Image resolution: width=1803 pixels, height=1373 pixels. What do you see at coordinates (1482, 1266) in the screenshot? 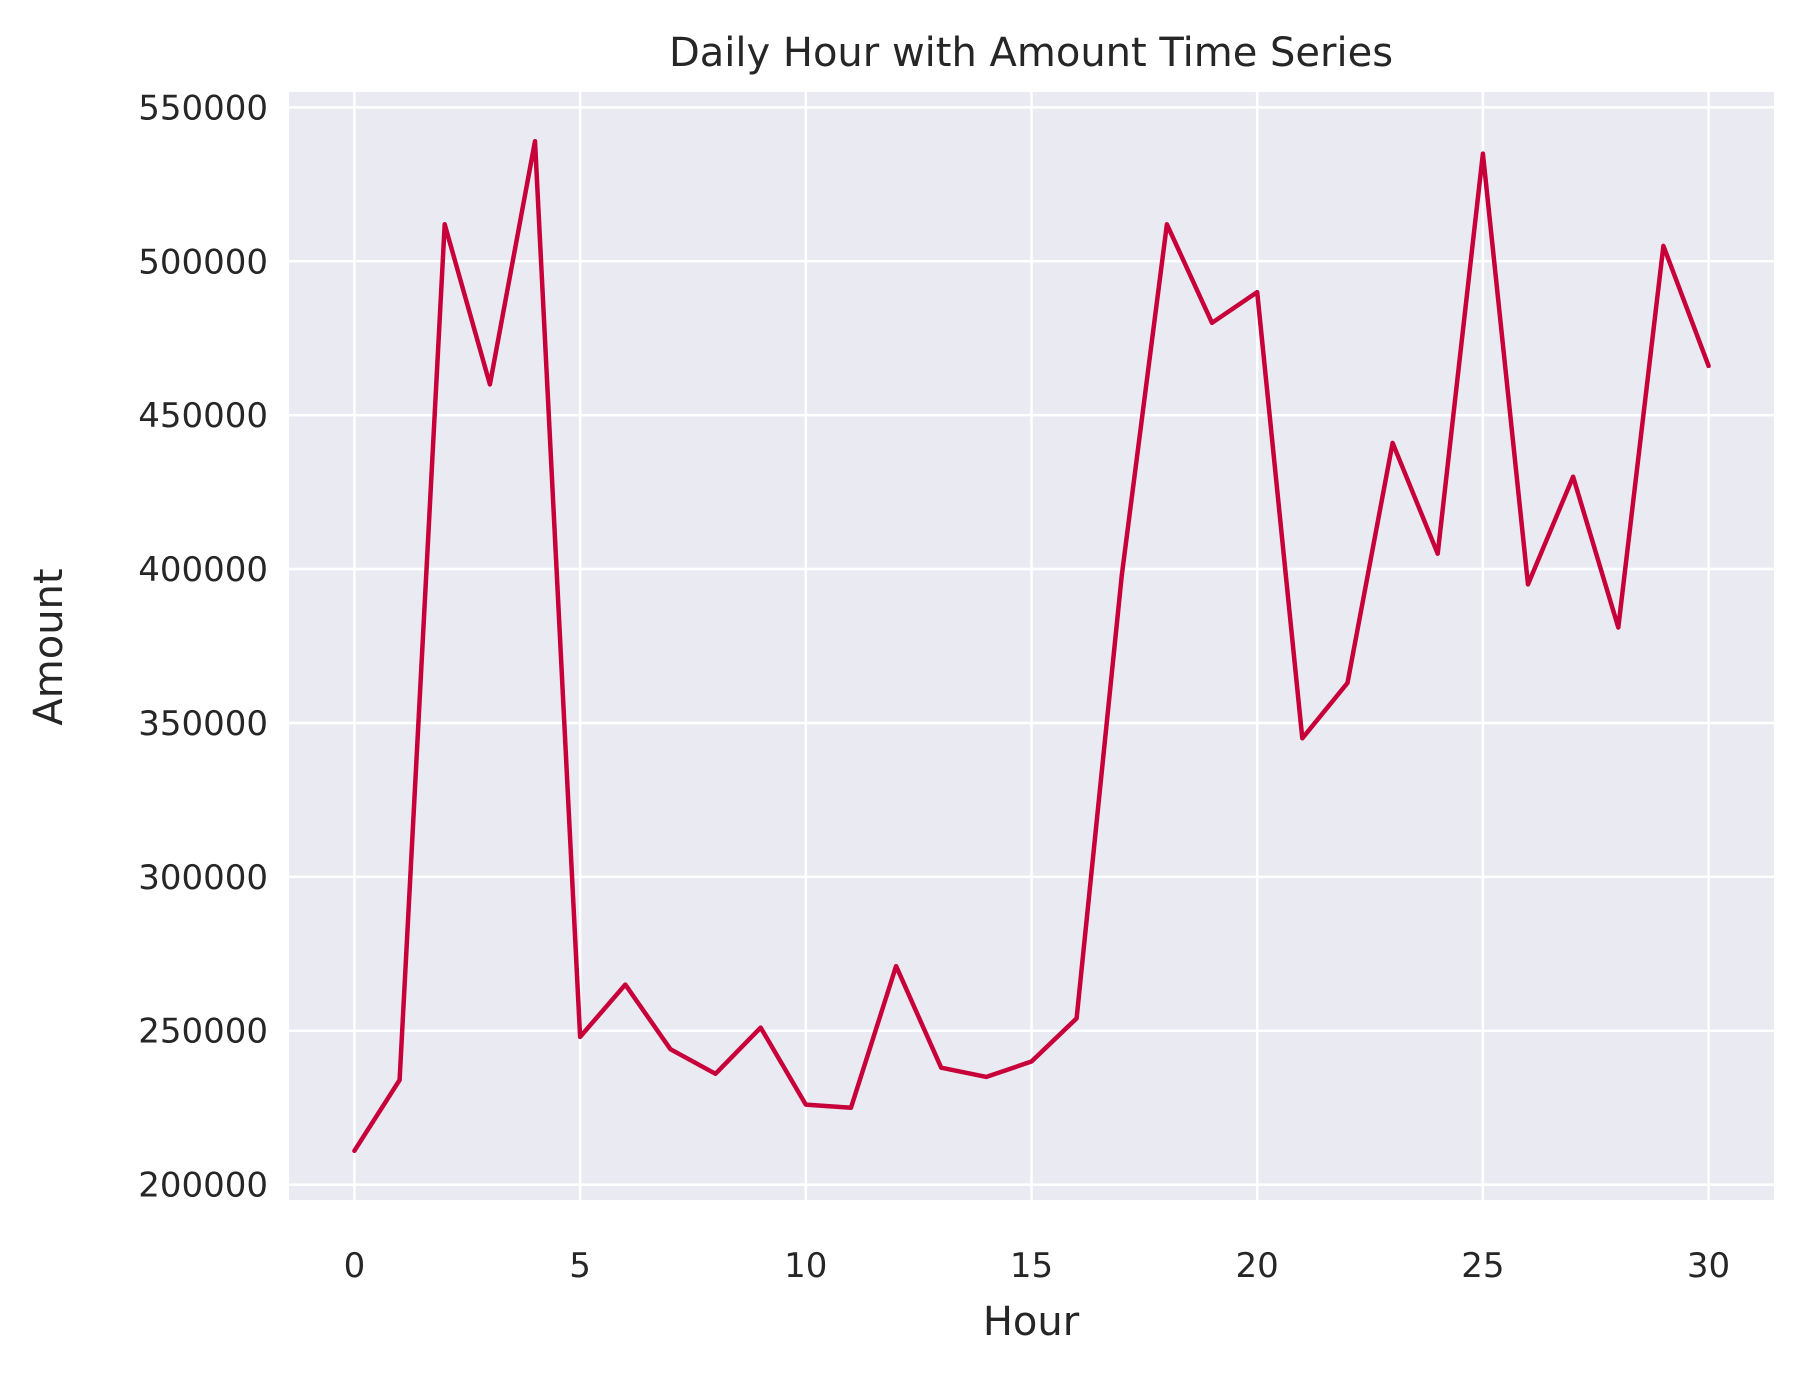
I see `x-tick-label-5: 25` at bounding box center [1482, 1266].